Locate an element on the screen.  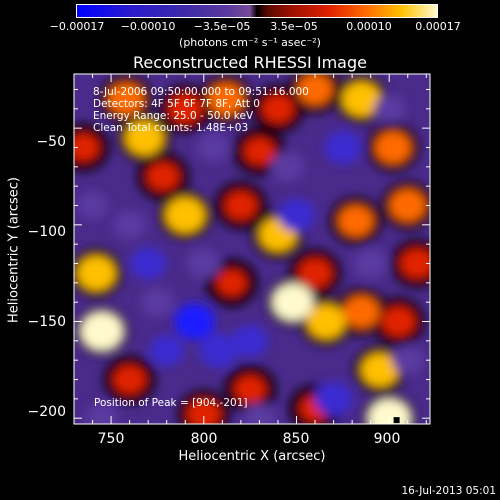
peak-marker is located at coordinates (396, 420).